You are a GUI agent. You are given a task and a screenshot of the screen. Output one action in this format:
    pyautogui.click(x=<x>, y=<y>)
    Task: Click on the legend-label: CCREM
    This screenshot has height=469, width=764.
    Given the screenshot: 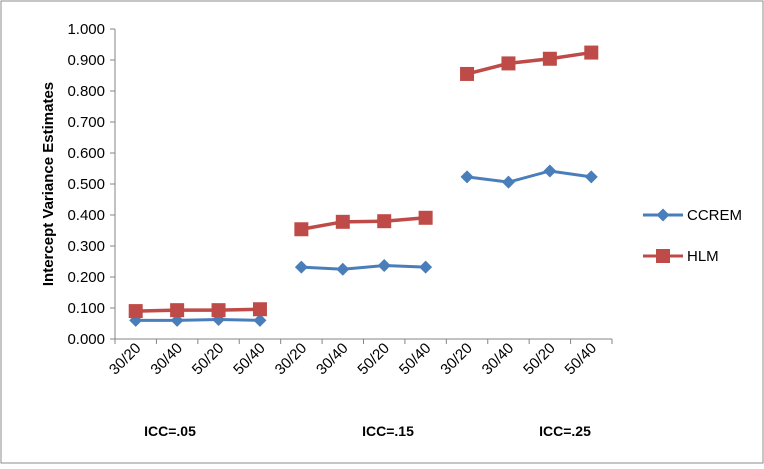 What is the action you would take?
    pyautogui.click(x=714, y=215)
    